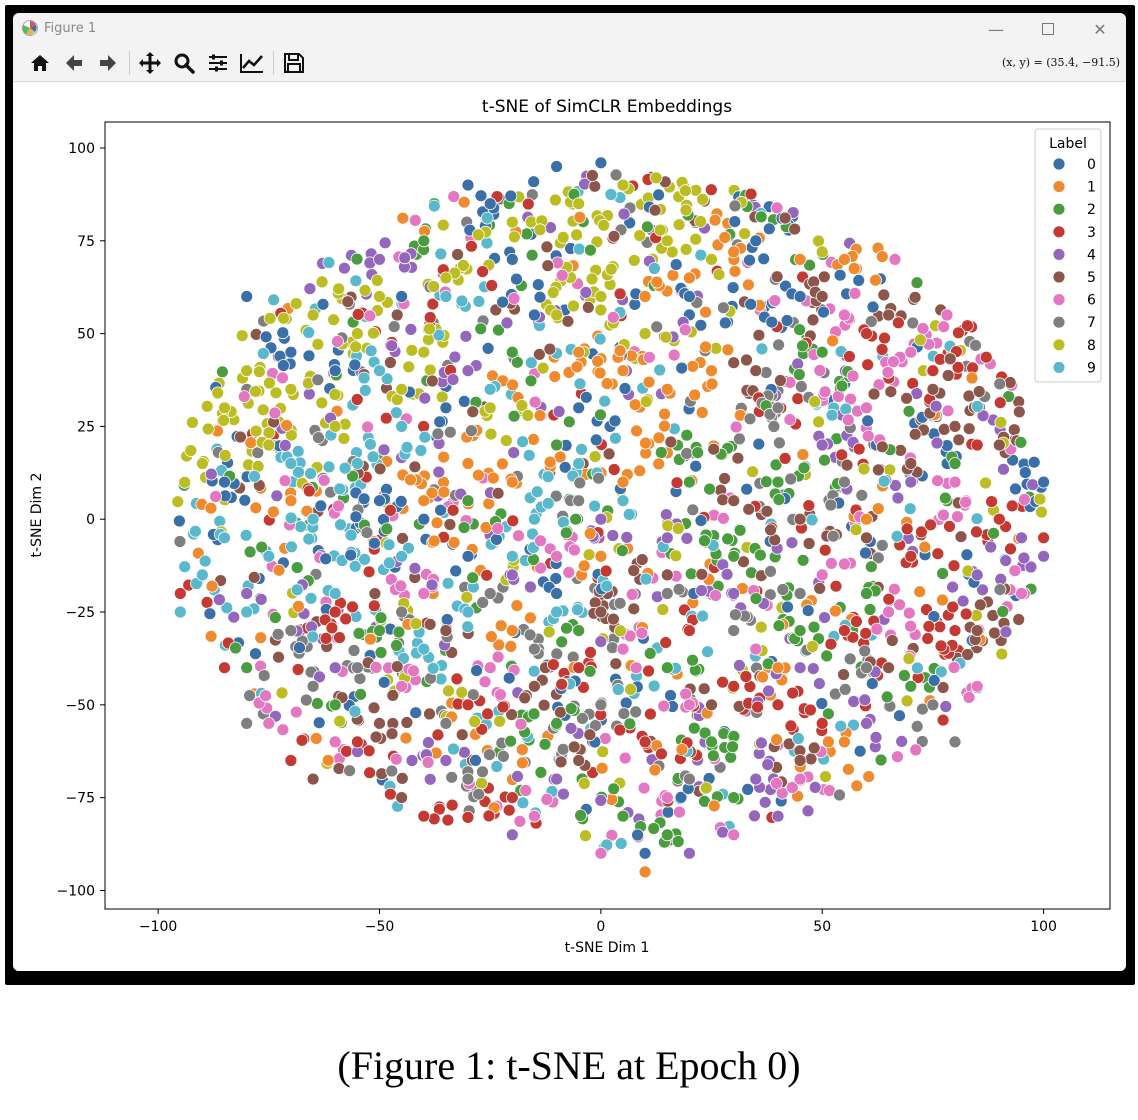  What do you see at coordinates (184, 63) in the screenshot?
I see `zoom-button` at bounding box center [184, 63].